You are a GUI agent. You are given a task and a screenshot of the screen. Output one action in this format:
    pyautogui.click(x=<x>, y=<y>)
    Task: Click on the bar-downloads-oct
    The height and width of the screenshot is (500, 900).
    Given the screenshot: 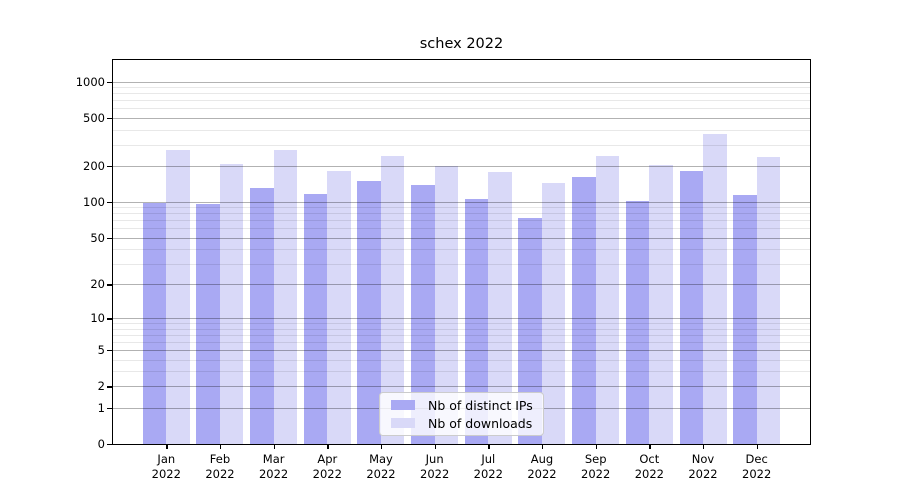 What is the action you would take?
    pyautogui.click(x=661, y=304)
    